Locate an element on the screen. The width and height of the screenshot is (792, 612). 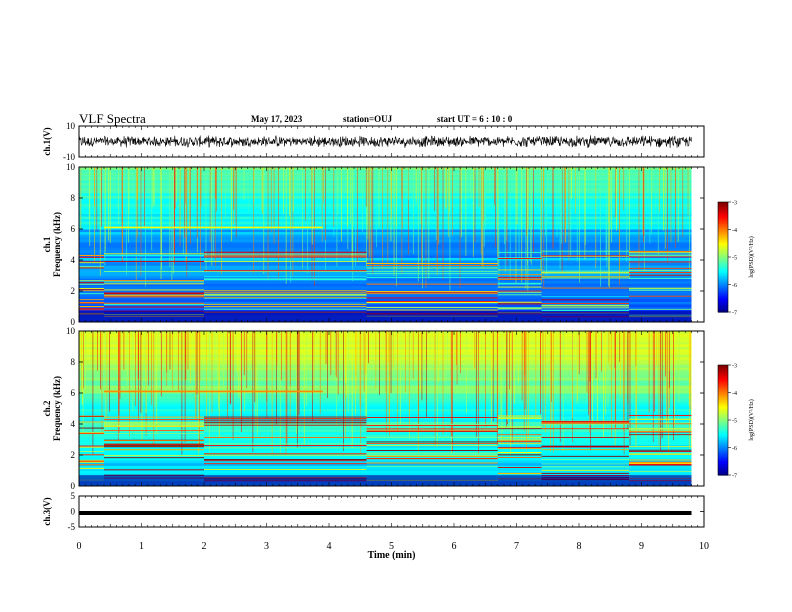
spec1-ytick-label: 6 is located at coordinates (73, 229).